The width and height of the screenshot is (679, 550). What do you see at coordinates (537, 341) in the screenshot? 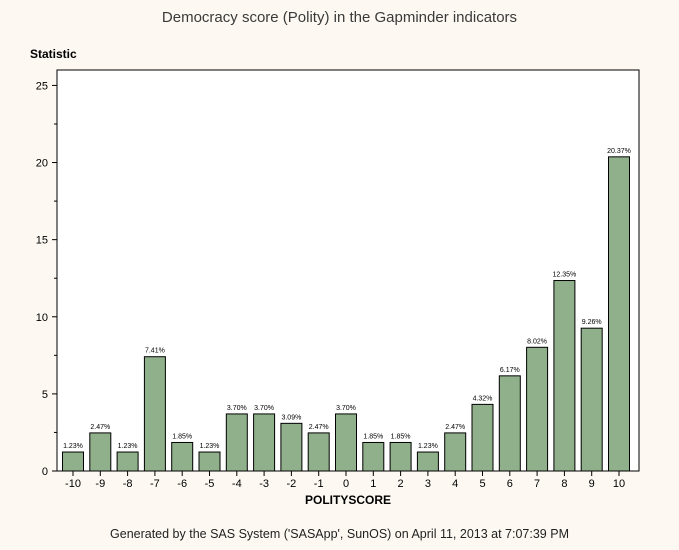
I see `data-label: 8.02%` at bounding box center [537, 341].